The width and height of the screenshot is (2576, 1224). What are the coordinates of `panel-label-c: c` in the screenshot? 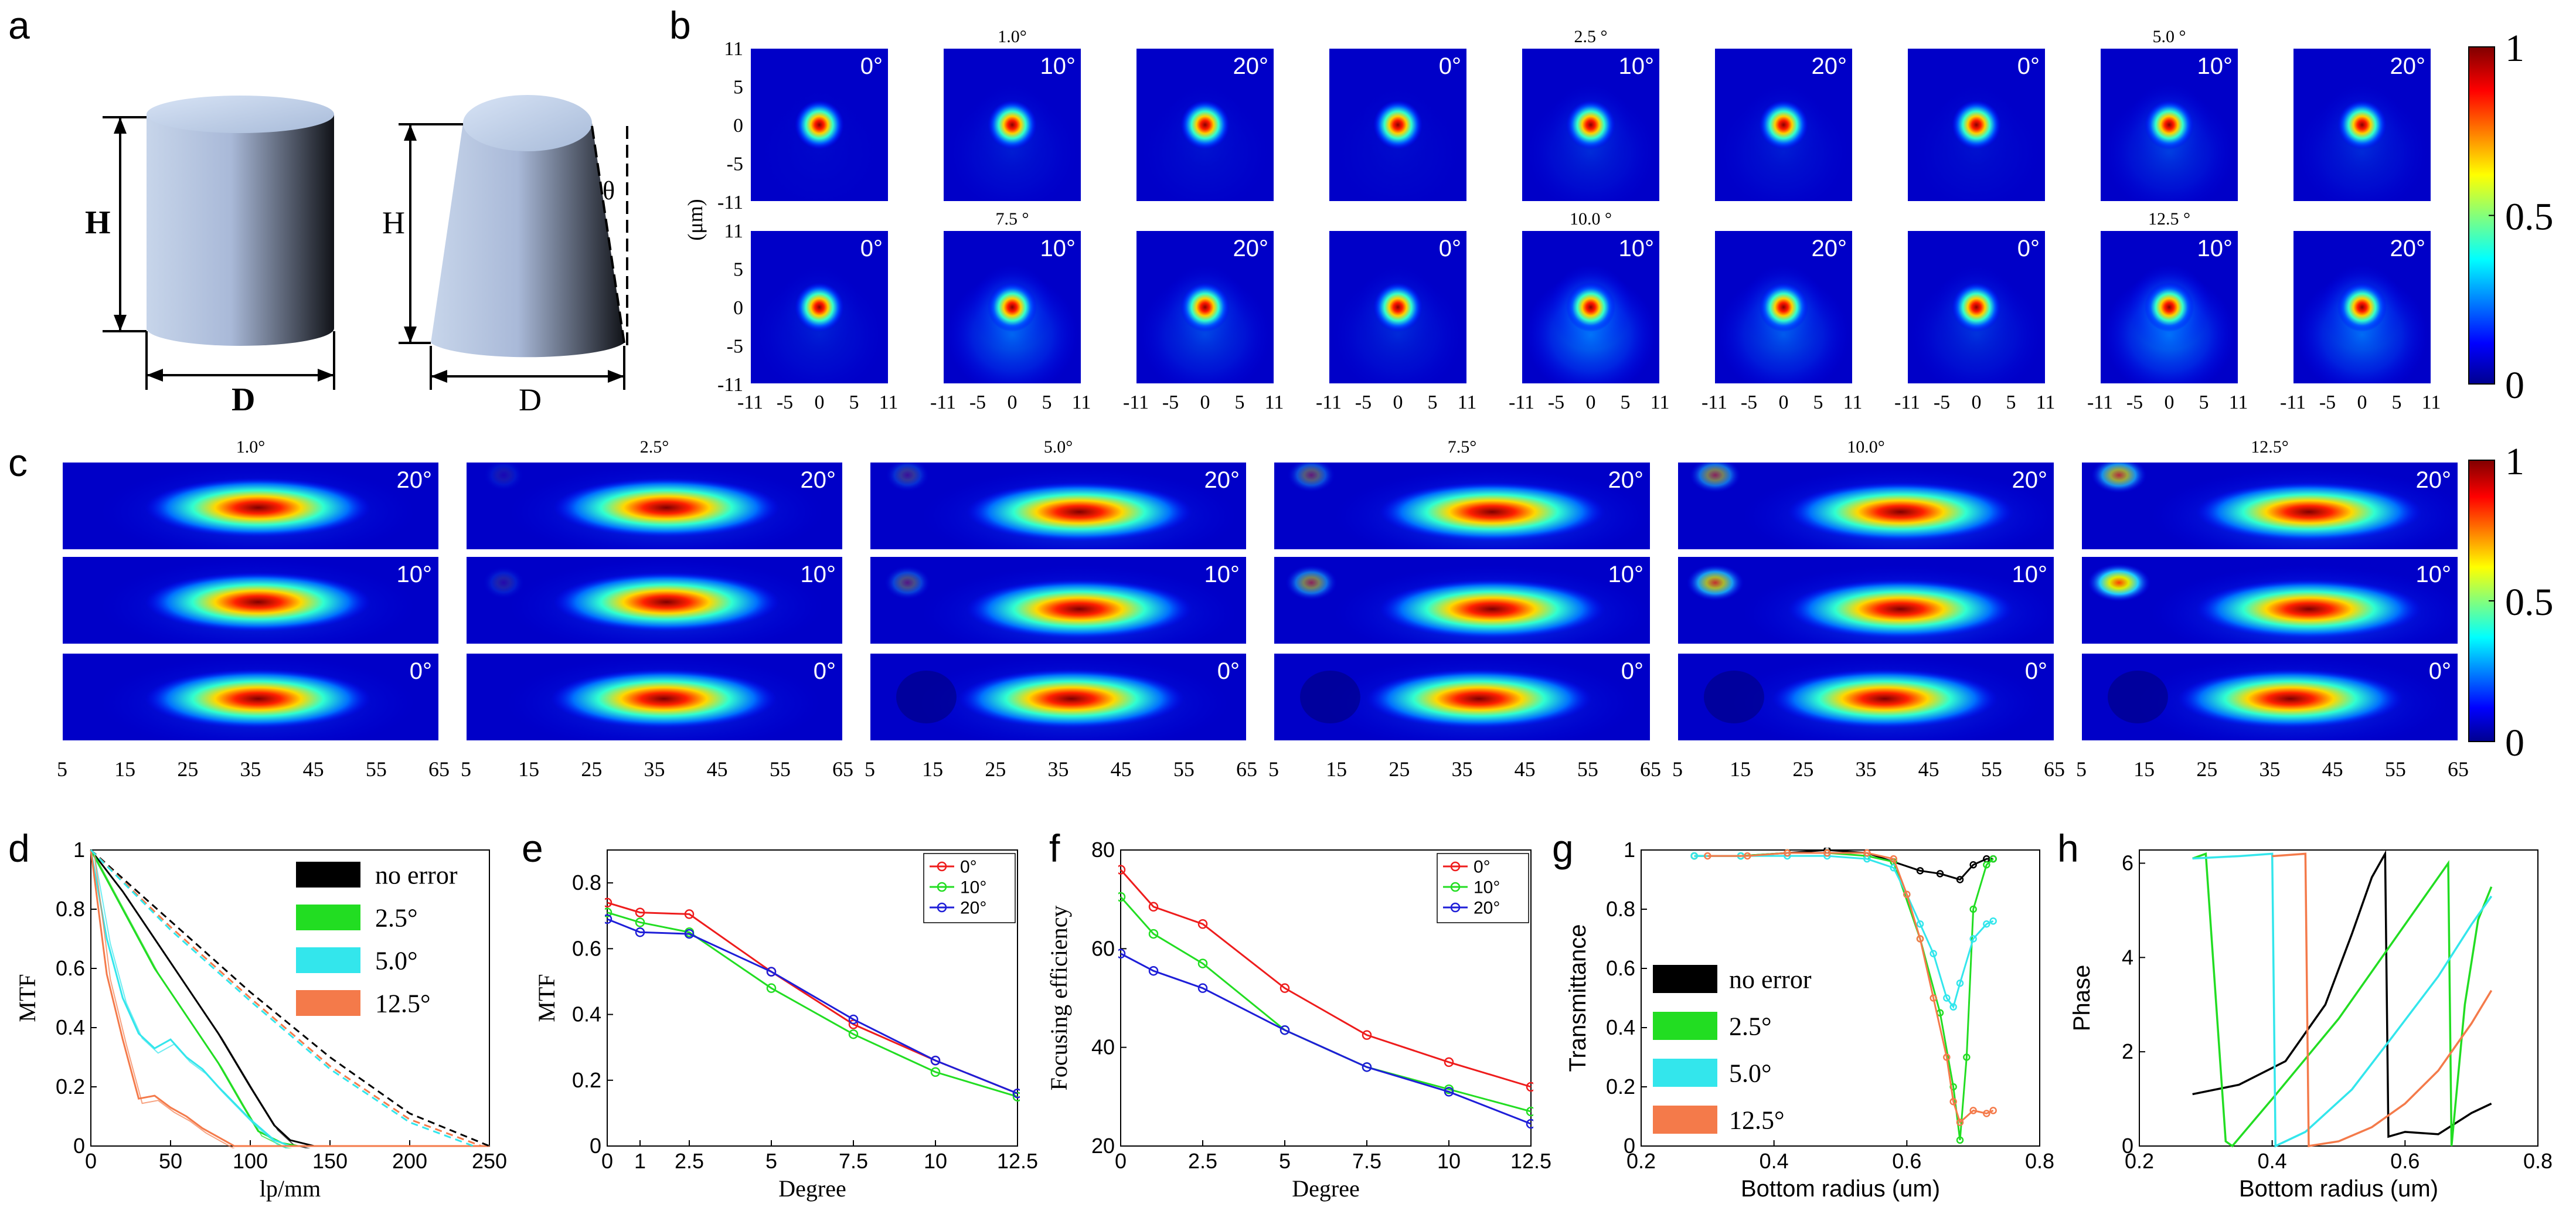 It's located at (18, 462).